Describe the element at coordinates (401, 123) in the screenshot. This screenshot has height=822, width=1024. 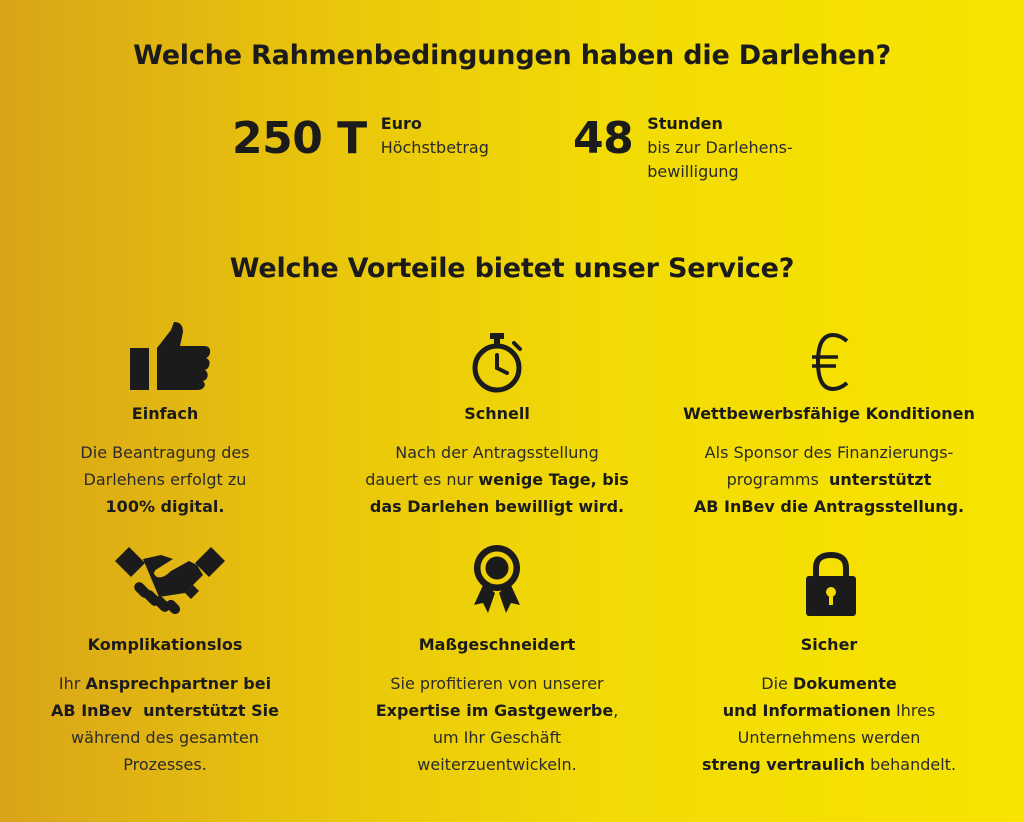
I see `stat-unit: Euro` at that location.